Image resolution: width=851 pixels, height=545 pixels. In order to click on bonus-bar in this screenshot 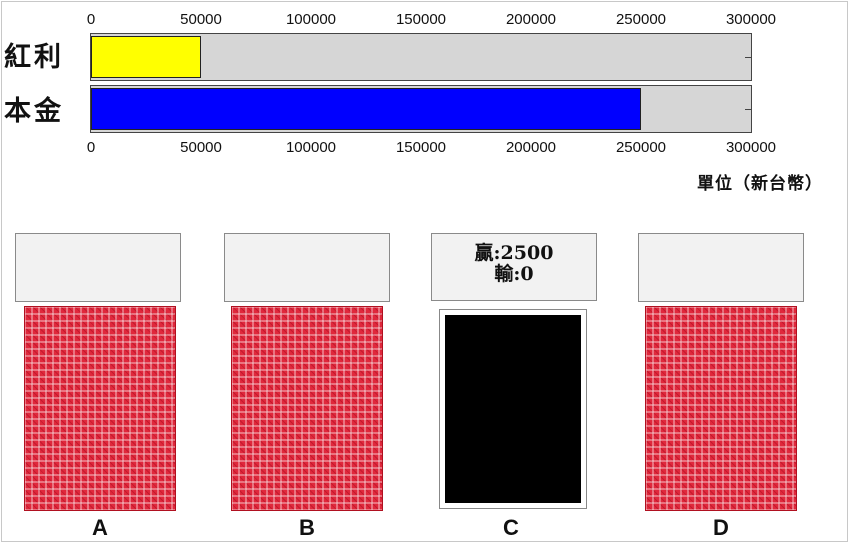, I will do `click(146, 57)`.